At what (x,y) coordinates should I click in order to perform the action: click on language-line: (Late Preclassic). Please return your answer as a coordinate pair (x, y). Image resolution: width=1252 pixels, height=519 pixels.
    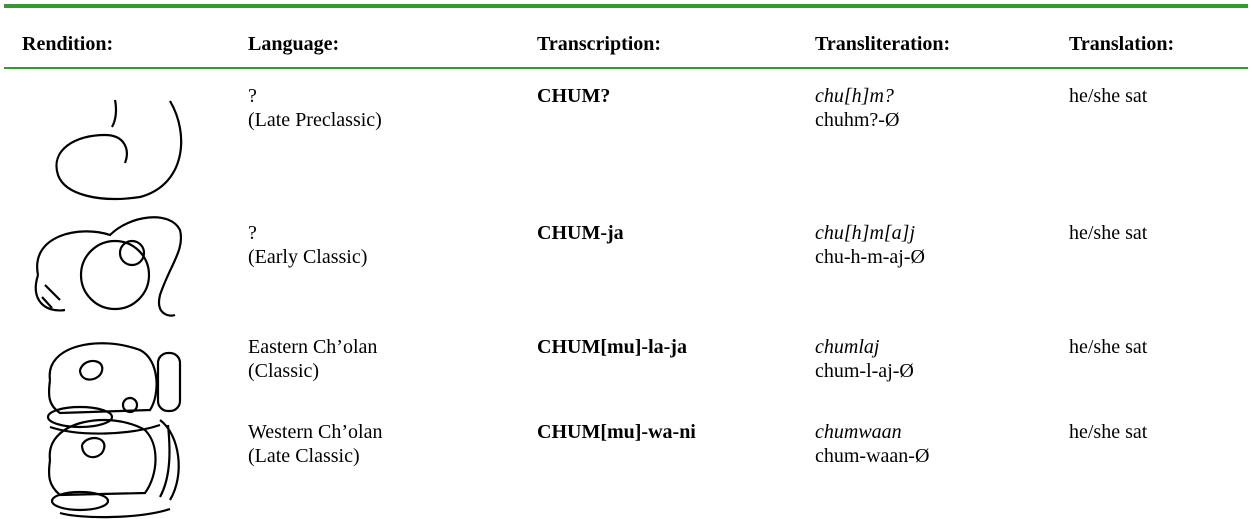
    Looking at the image, I should click on (315, 120).